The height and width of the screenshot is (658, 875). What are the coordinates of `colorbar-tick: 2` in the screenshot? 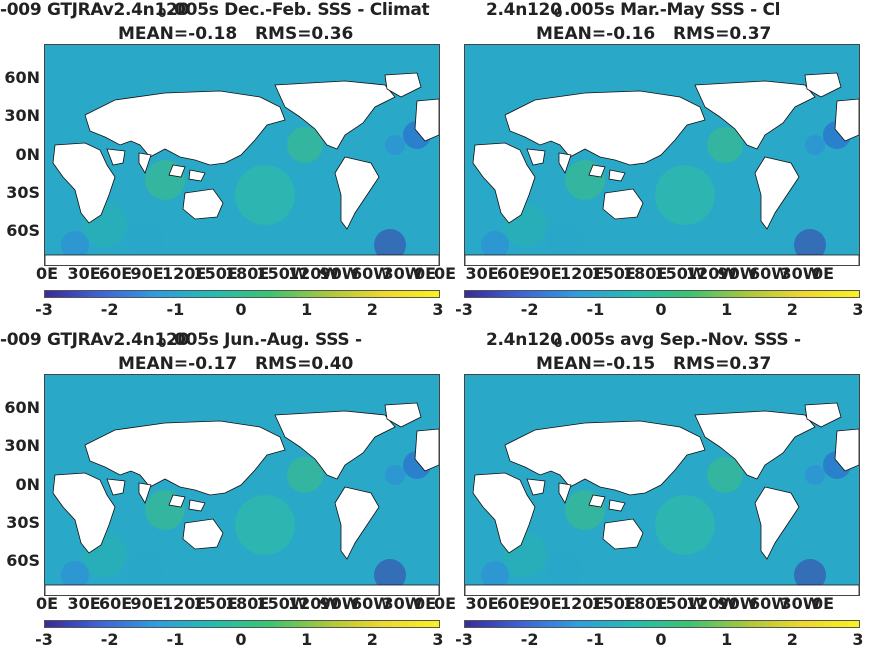 It's located at (372, 309).